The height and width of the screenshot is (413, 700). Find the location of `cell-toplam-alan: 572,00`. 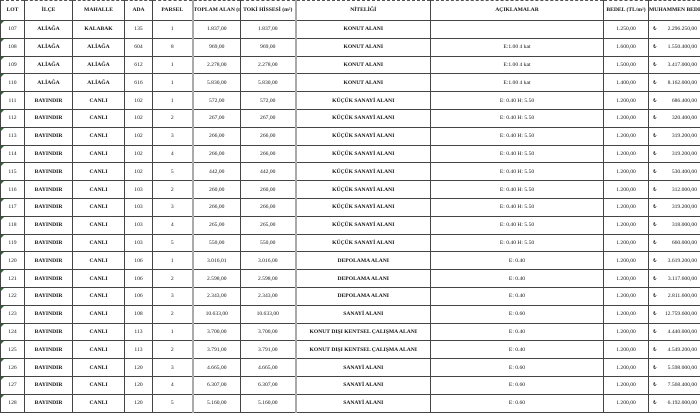

cell-toplam-alan: 572,00 is located at coordinates (217, 101).